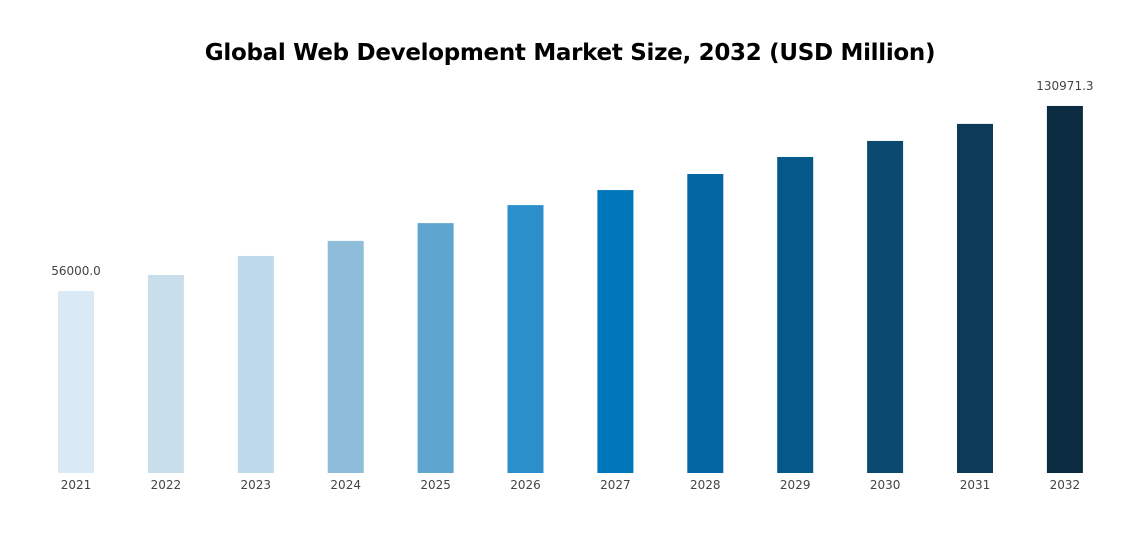  Describe the element at coordinates (166, 485) in the screenshot. I see `x-tick-label: 2022` at that location.